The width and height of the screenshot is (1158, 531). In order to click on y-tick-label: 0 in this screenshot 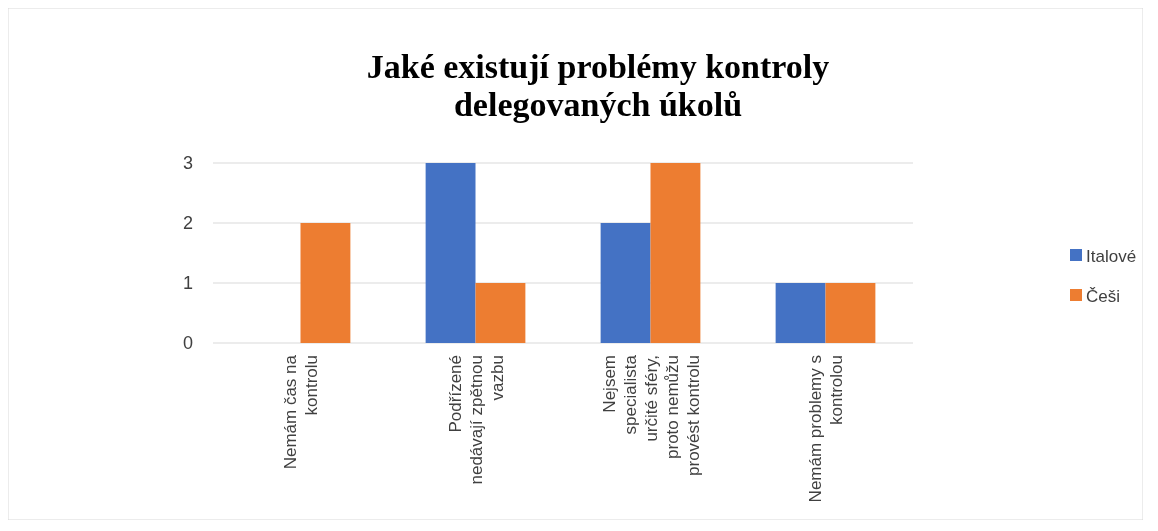, I will do `click(188, 343)`.